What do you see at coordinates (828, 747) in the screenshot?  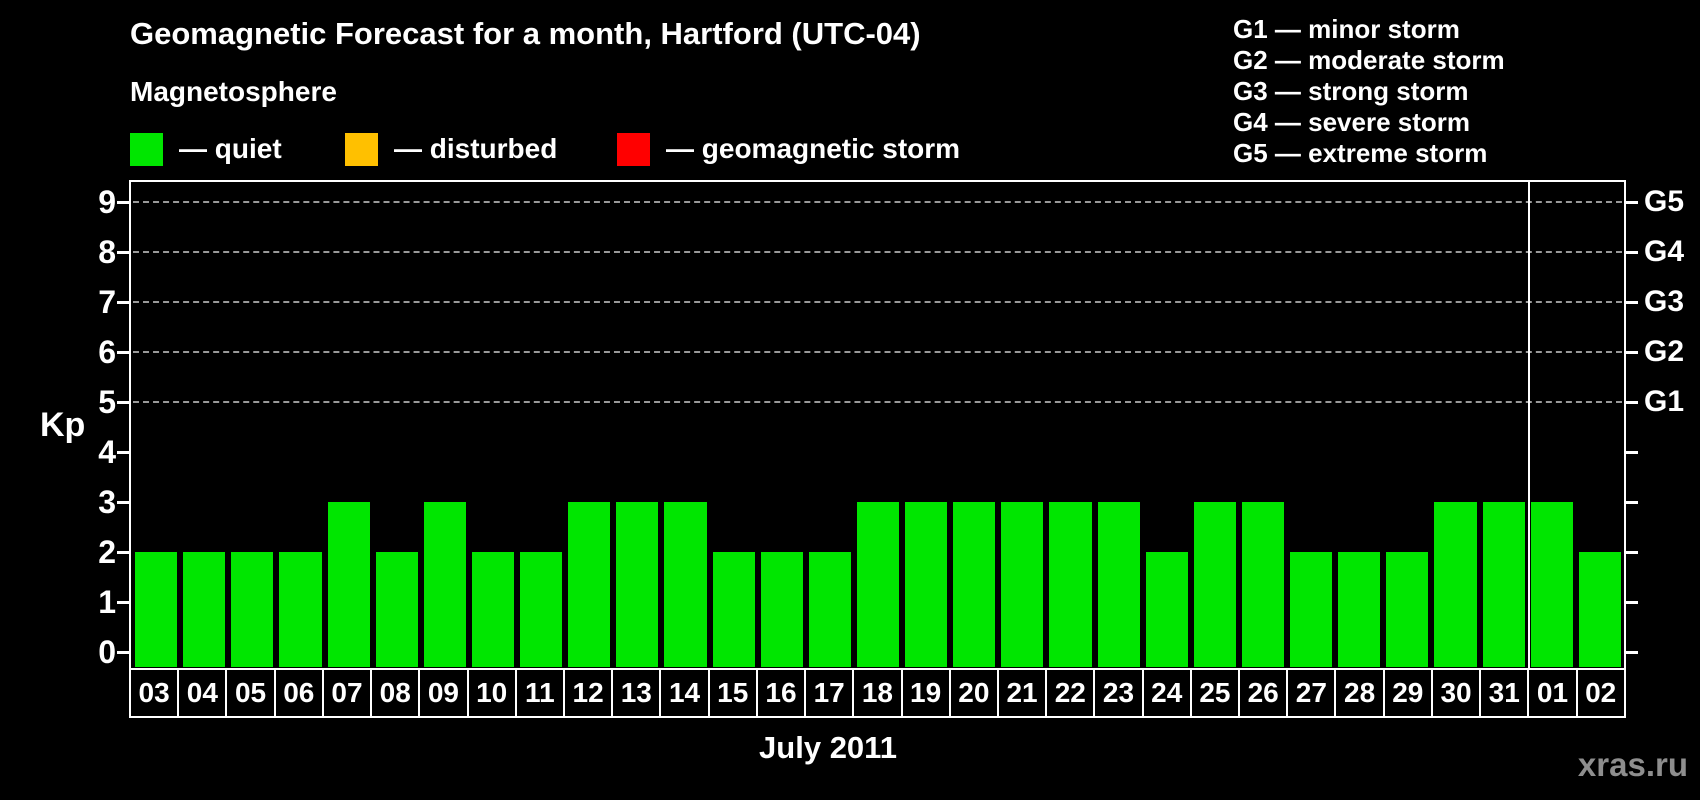 I see `x-axis-title: July 2011` at bounding box center [828, 747].